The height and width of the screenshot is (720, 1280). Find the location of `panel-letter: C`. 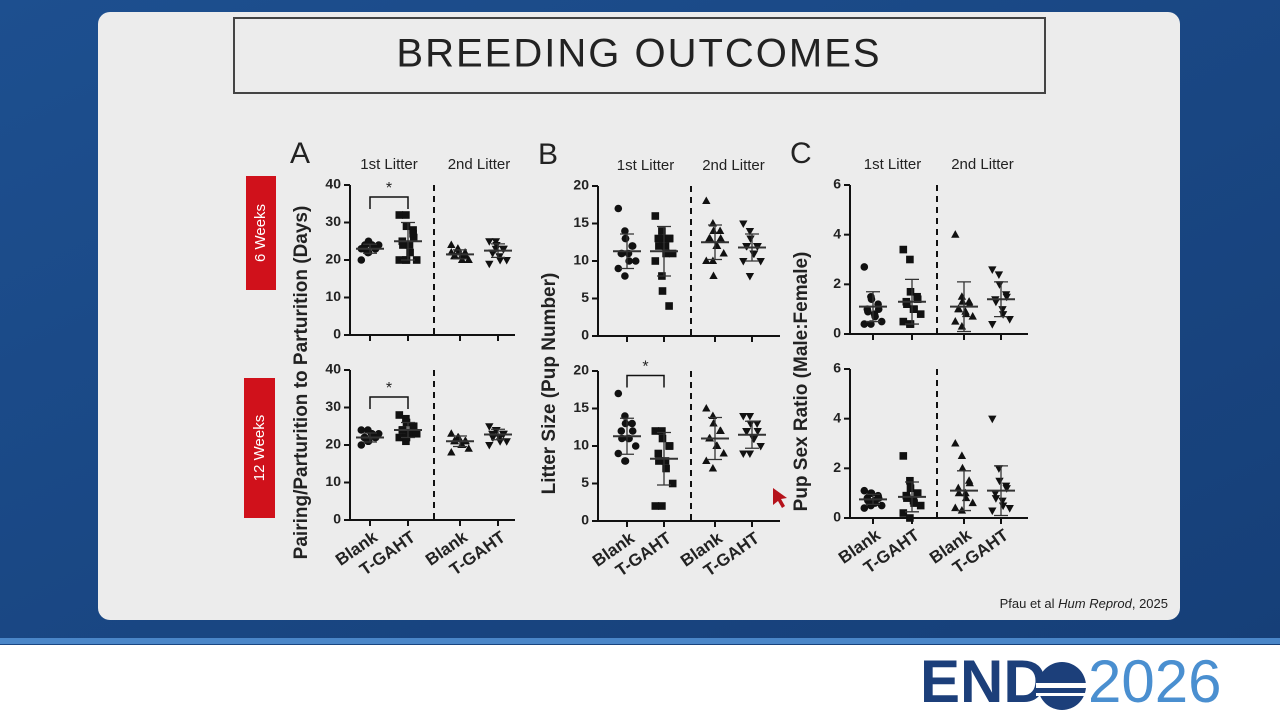

panel-letter: C is located at coordinates (801, 153).